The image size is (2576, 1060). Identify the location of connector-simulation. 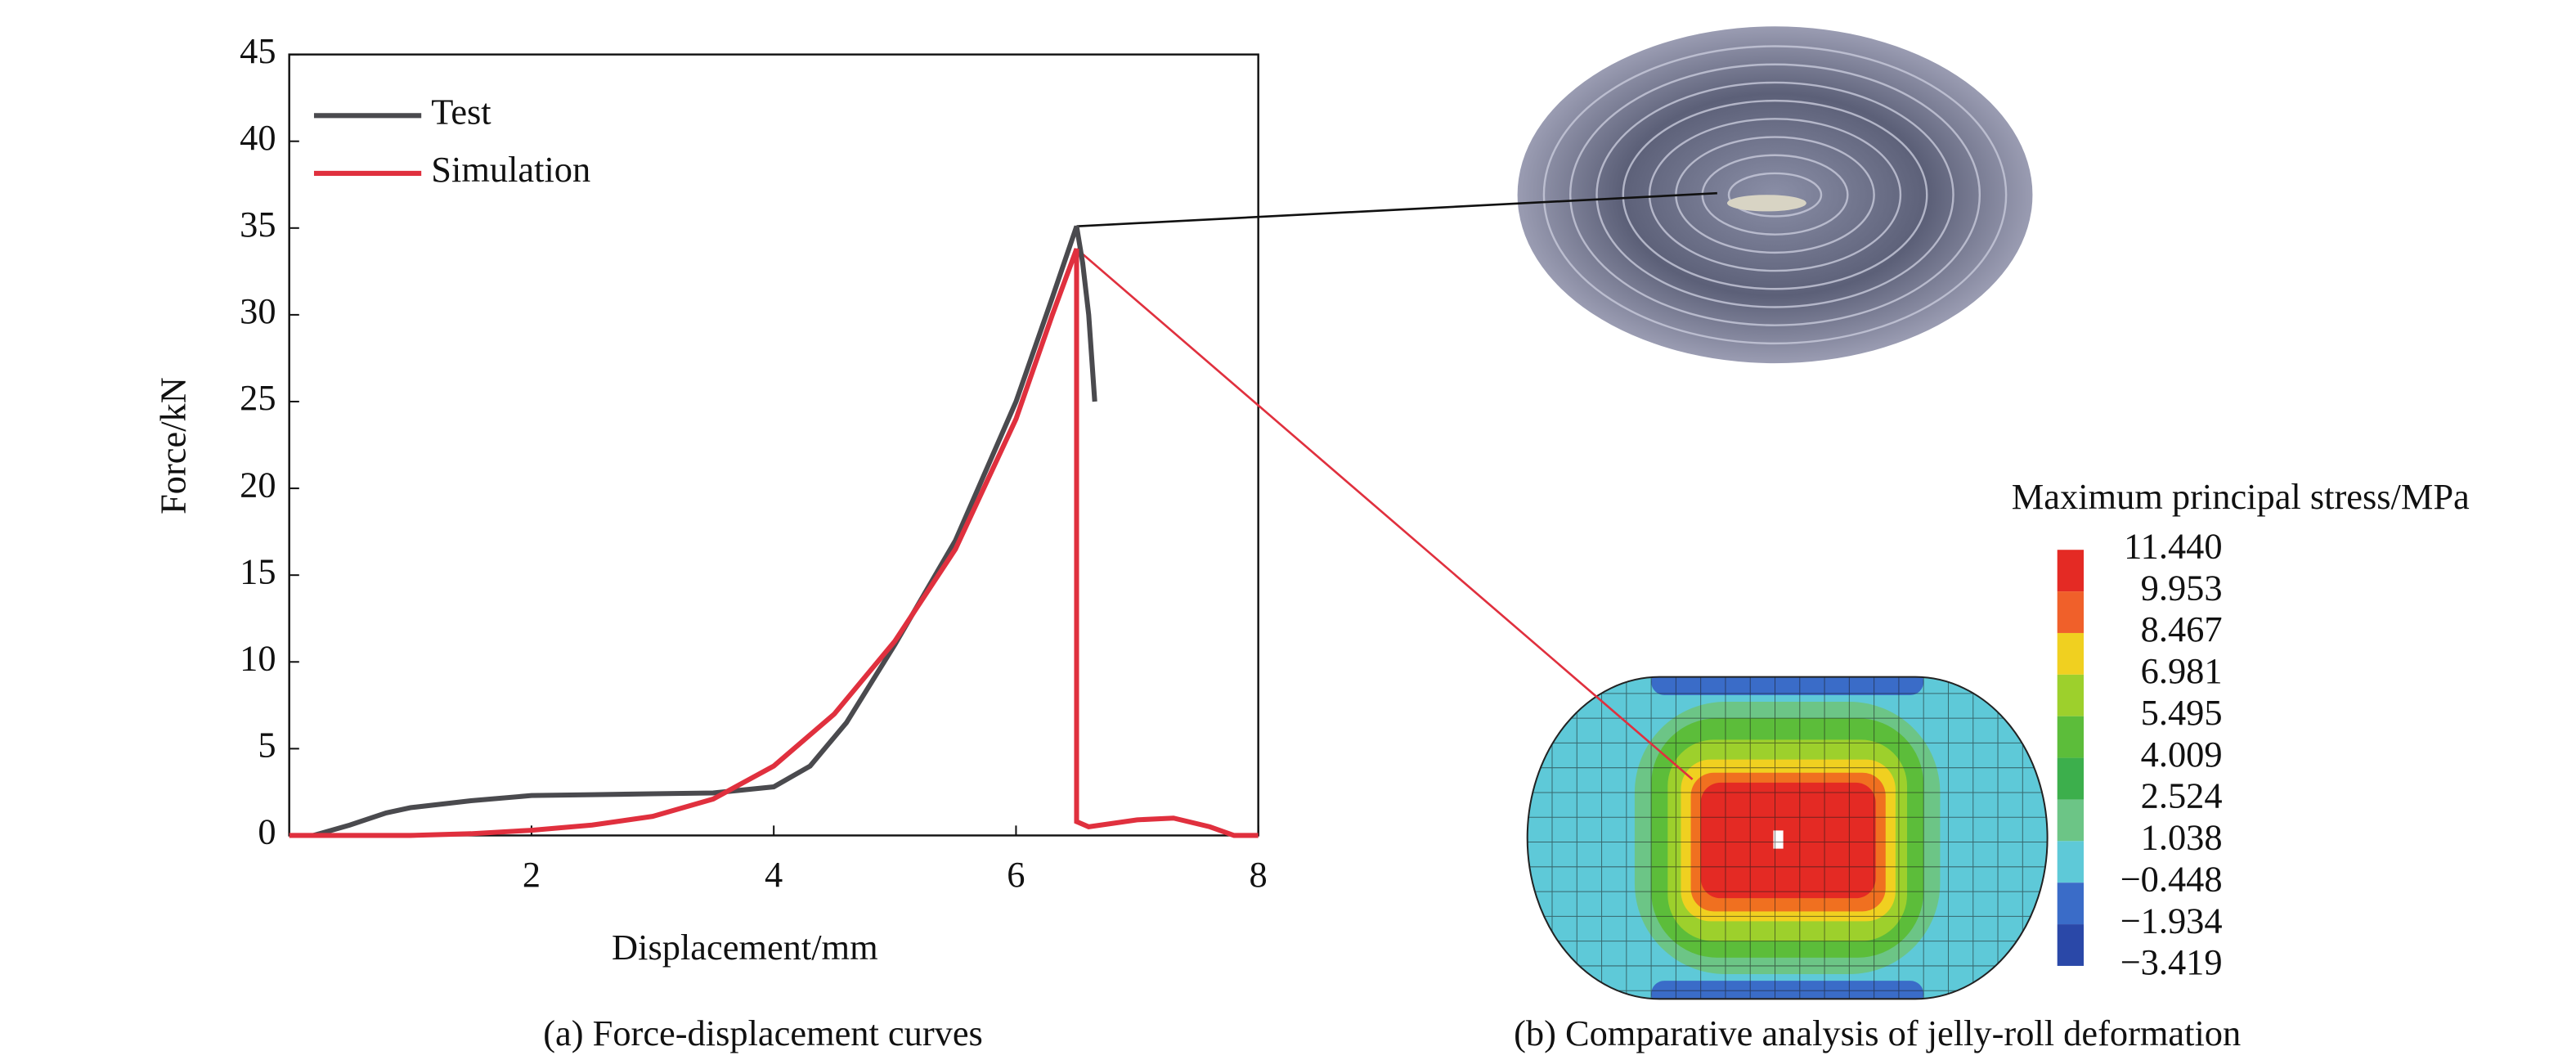
(1384, 514).